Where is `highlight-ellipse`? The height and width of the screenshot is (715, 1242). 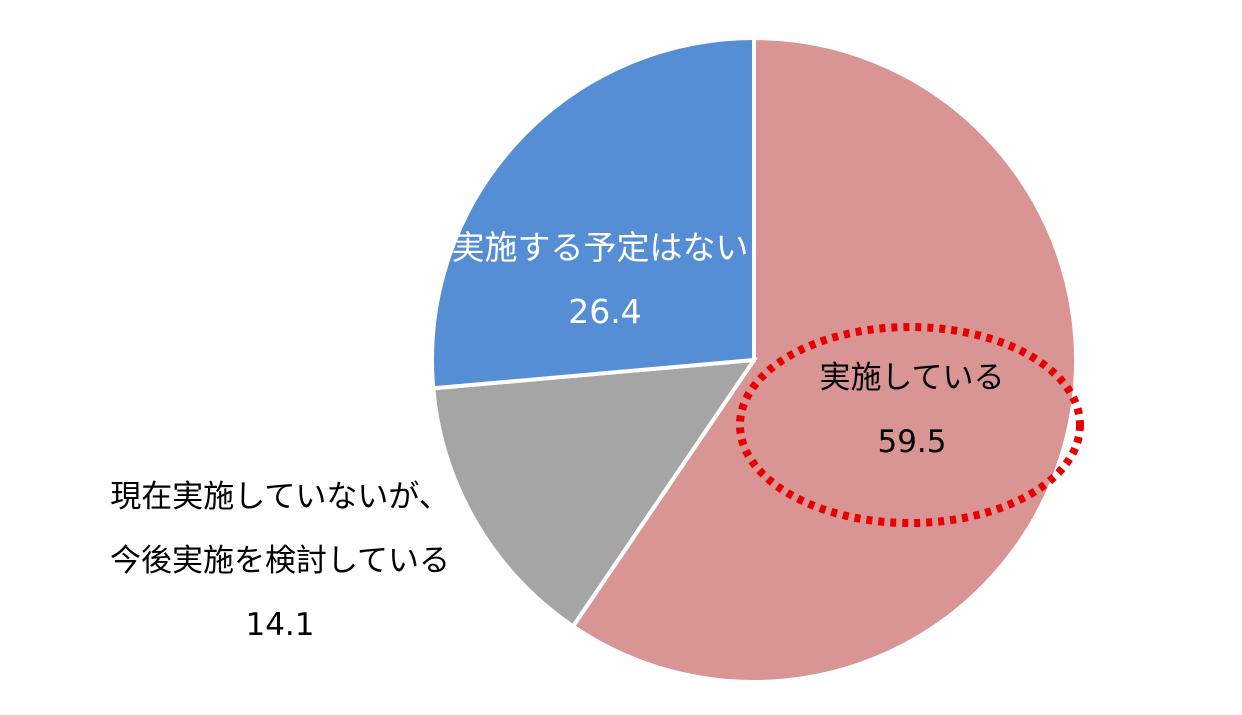 highlight-ellipse is located at coordinates (910, 425).